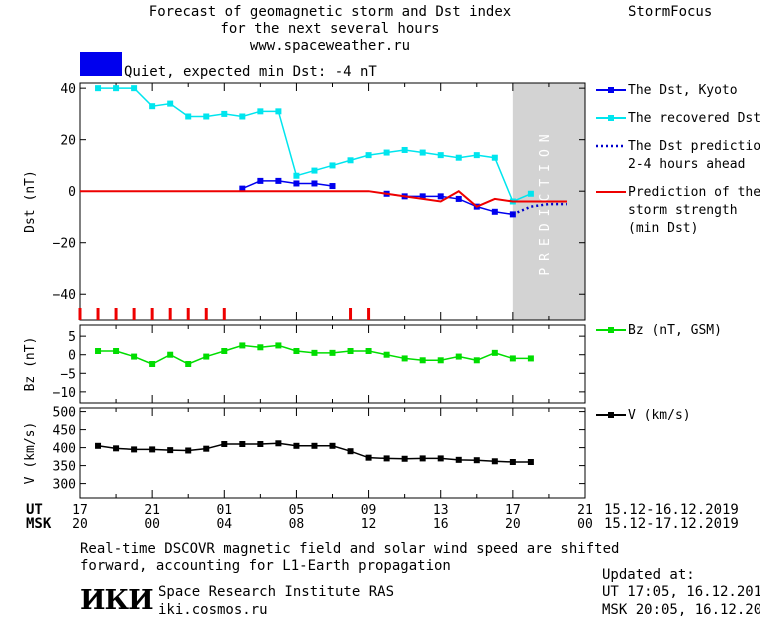  I want to click on y-tick-label: 300, so click(64, 485).